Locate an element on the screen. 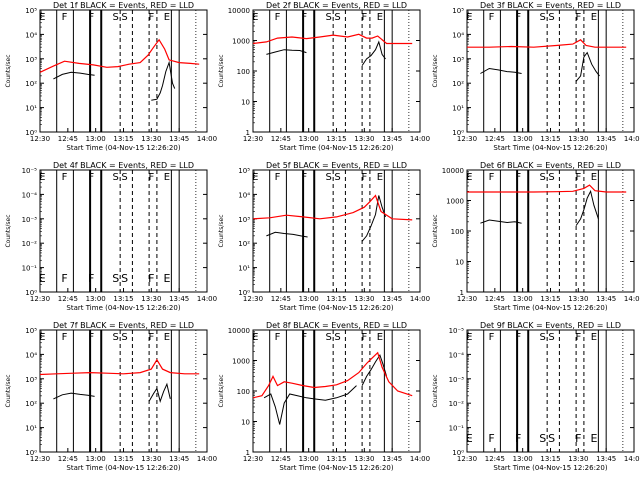 This screenshot has width=640, height=480. chart-title: Det 3f BLACK = Events, RED = LLD is located at coordinates (550, 5).